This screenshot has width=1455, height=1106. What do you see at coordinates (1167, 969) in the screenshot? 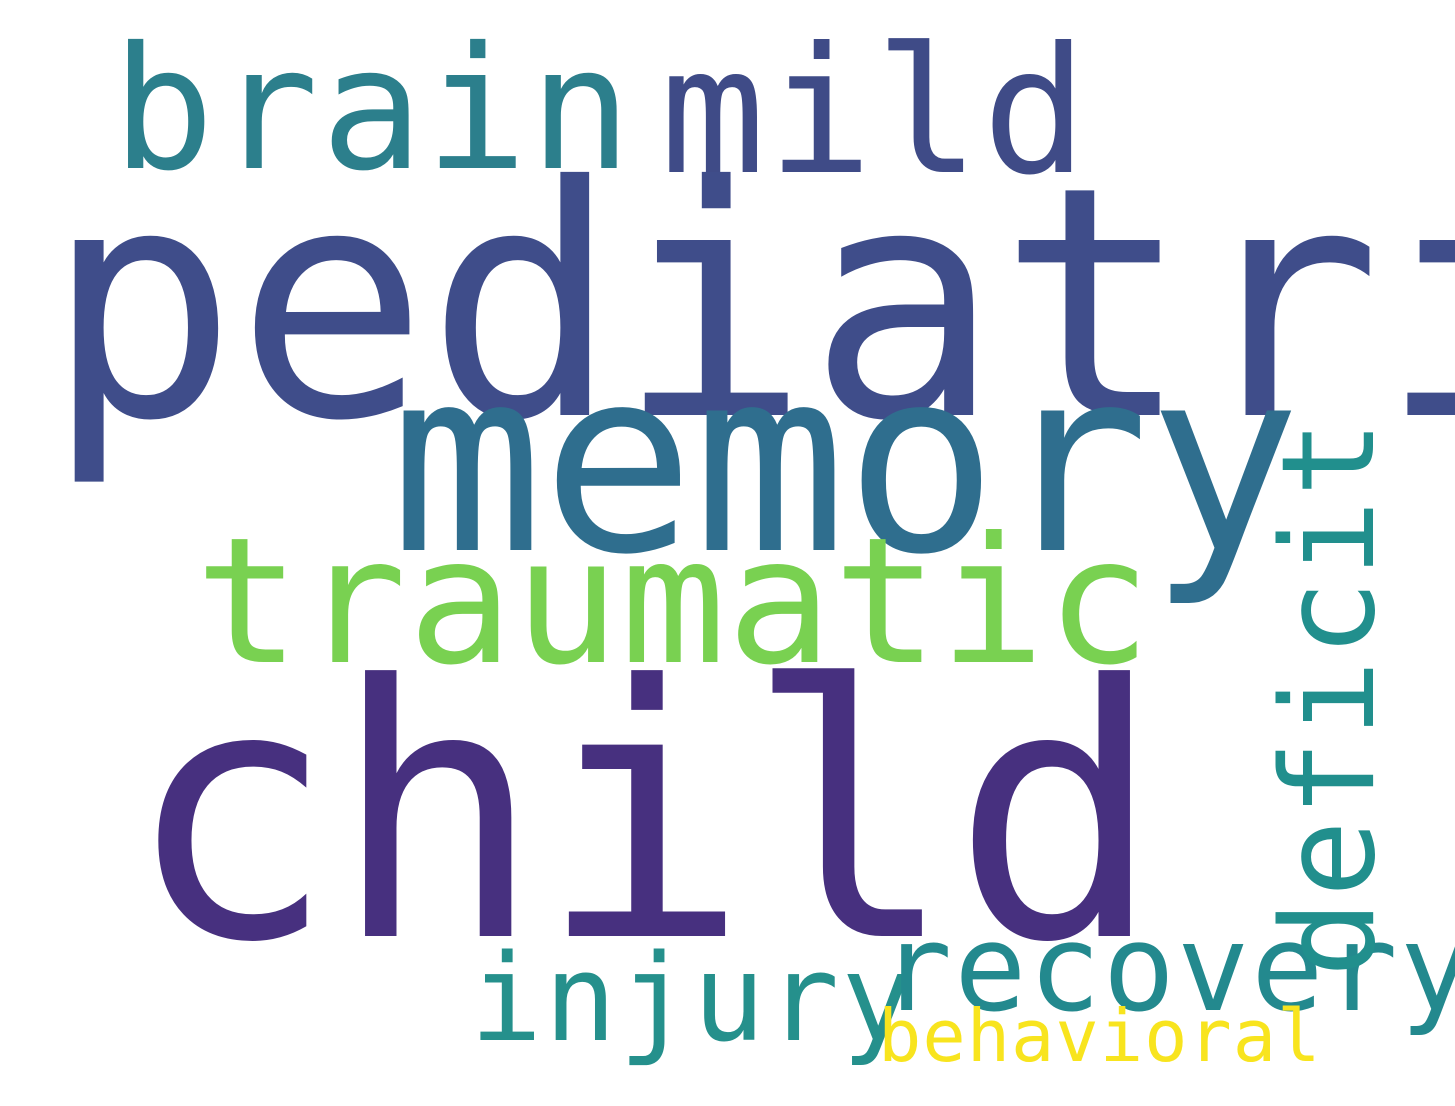
I see `word-recovery: recovery` at bounding box center [1167, 969].